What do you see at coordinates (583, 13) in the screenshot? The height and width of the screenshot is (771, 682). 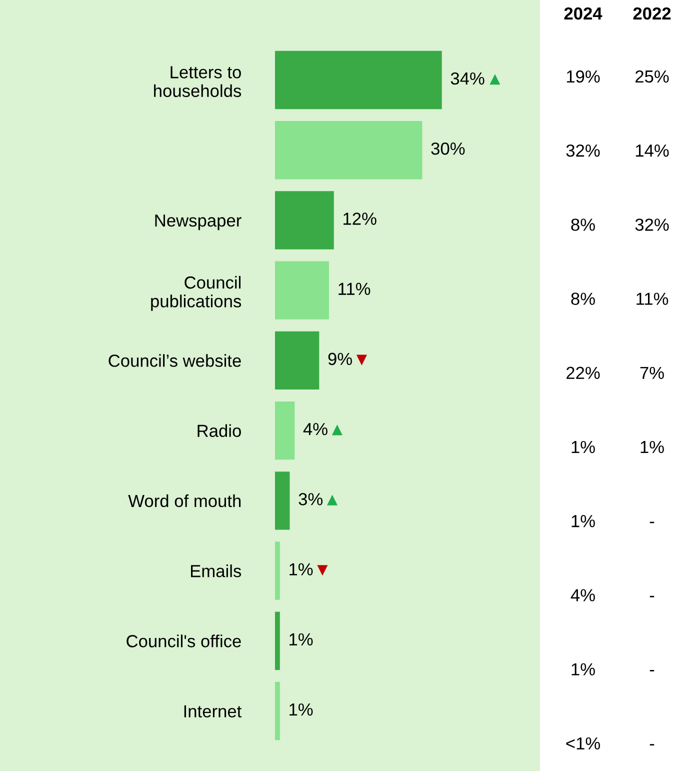 I see `text: 2024` at bounding box center [583, 13].